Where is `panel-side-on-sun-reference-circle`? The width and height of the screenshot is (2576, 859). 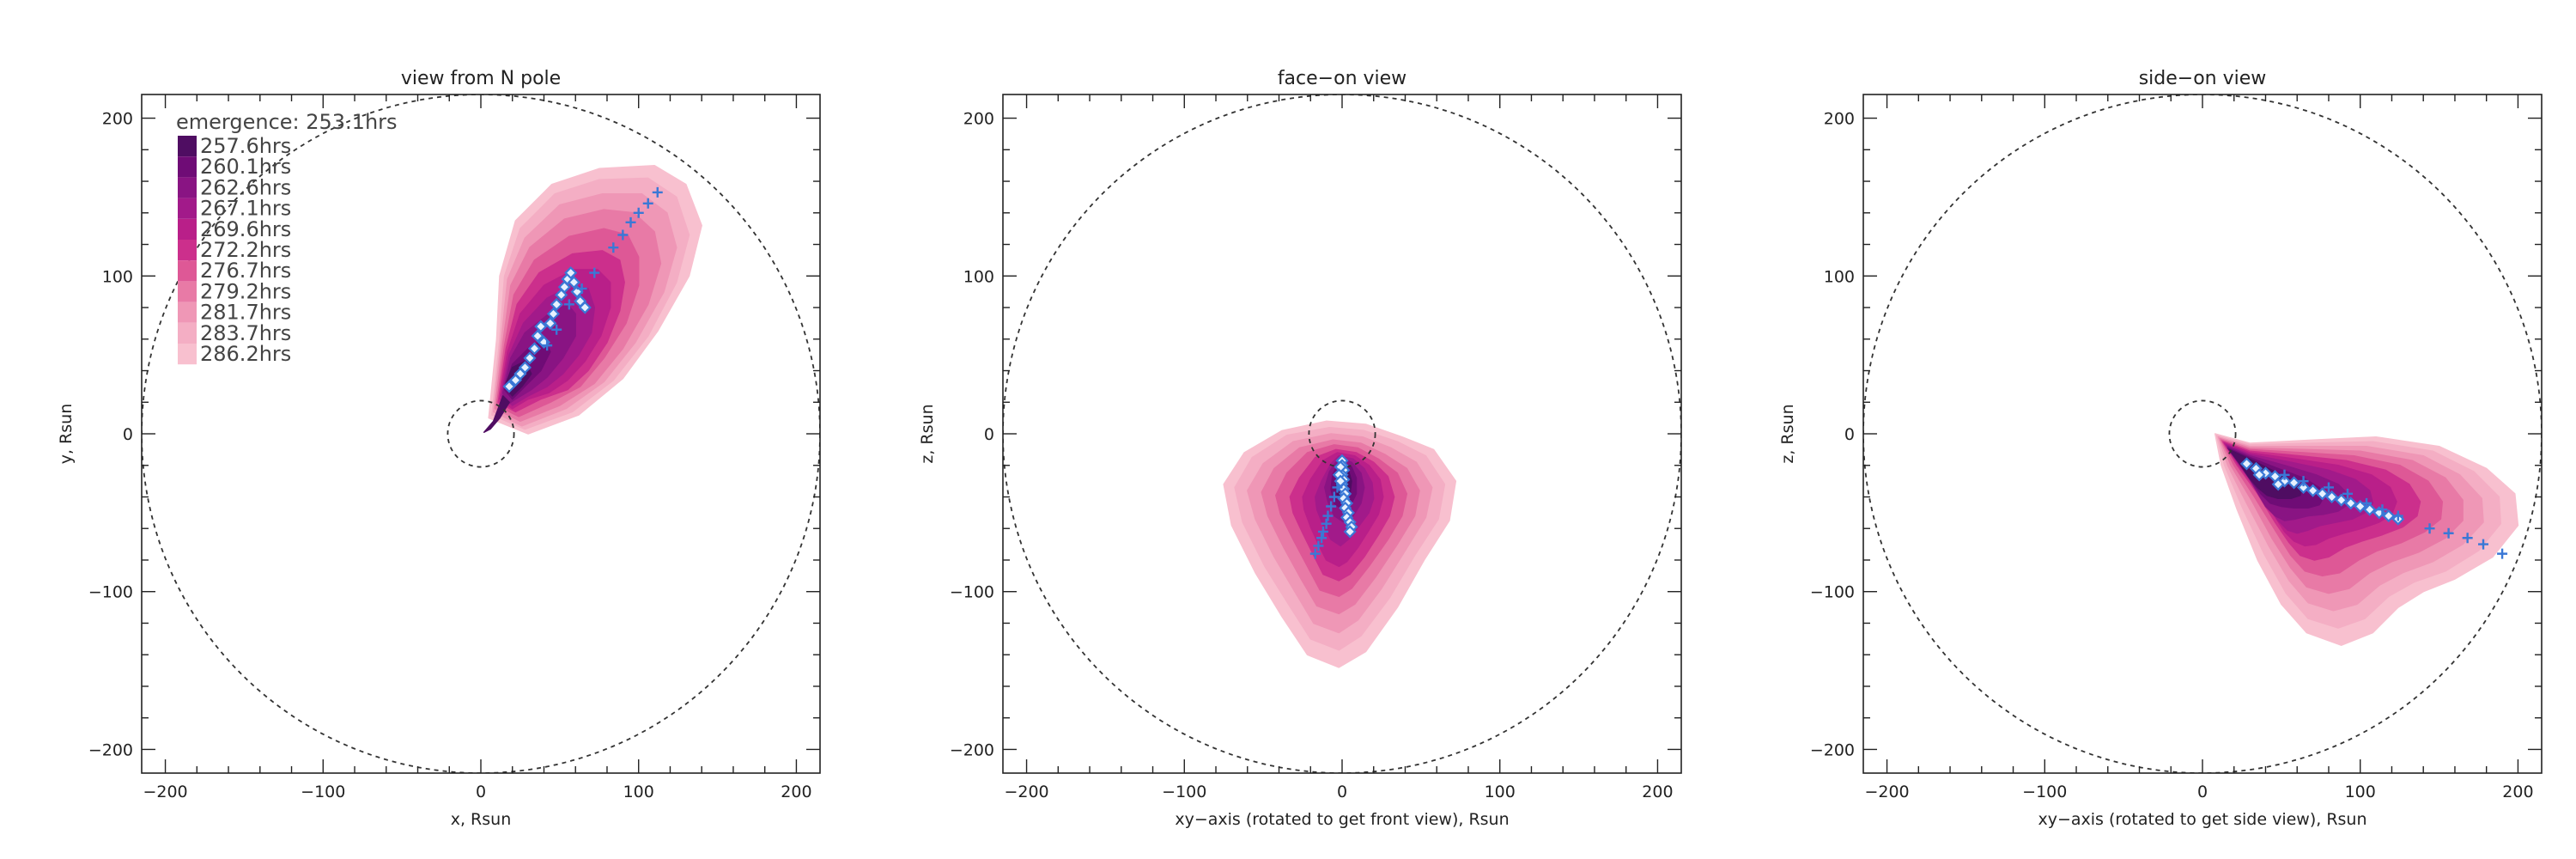
panel-side-on-sun-reference-circle is located at coordinates (2202, 434).